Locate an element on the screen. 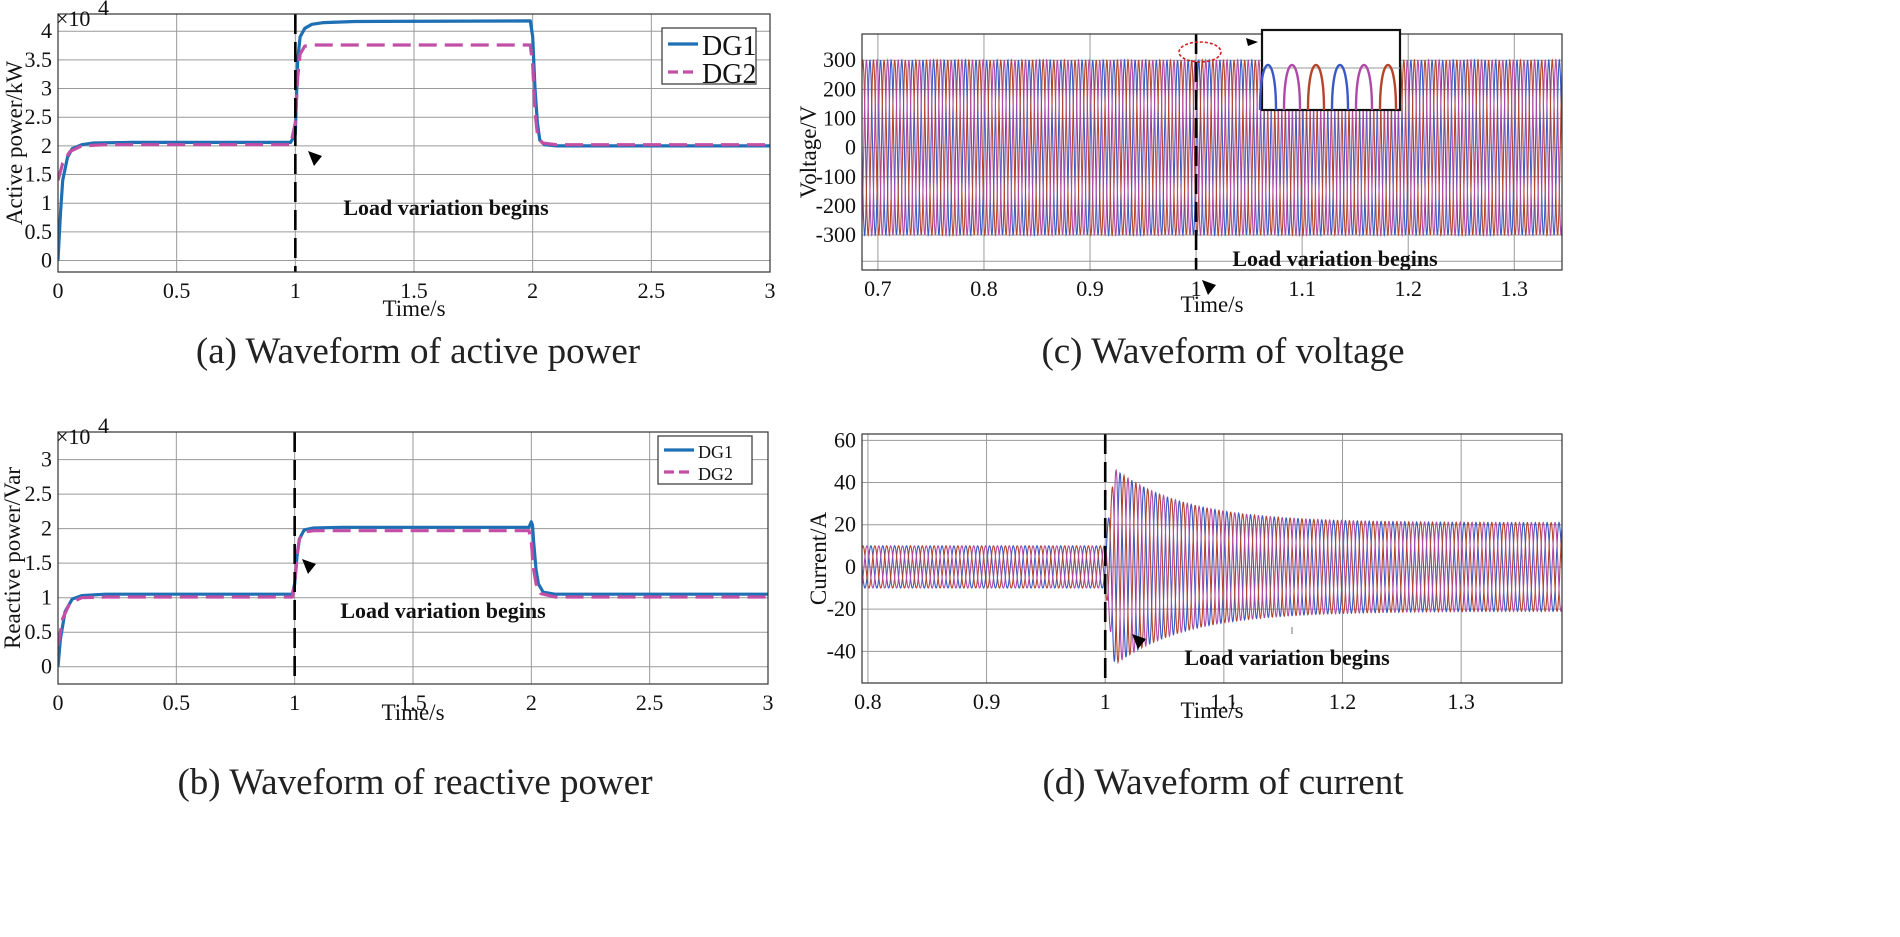 This screenshot has width=1900, height=937. y-tick-label: 1 is located at coordinates (46, 597).